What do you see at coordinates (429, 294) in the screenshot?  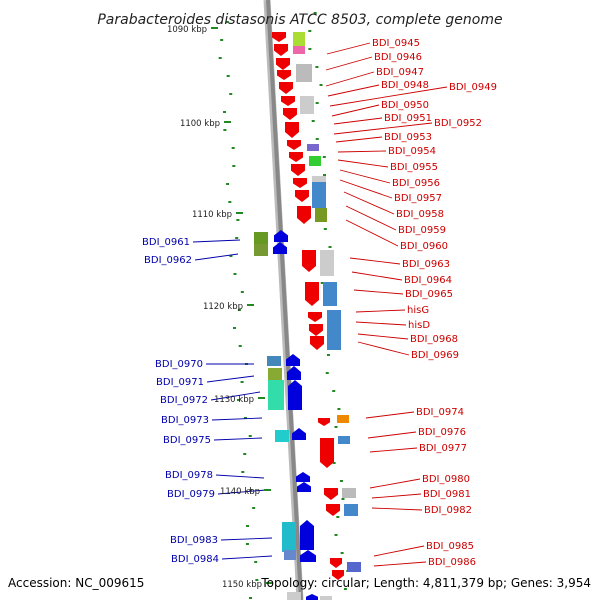 I see `gene-label: BDI_0965` at bounding box center [429, 294].